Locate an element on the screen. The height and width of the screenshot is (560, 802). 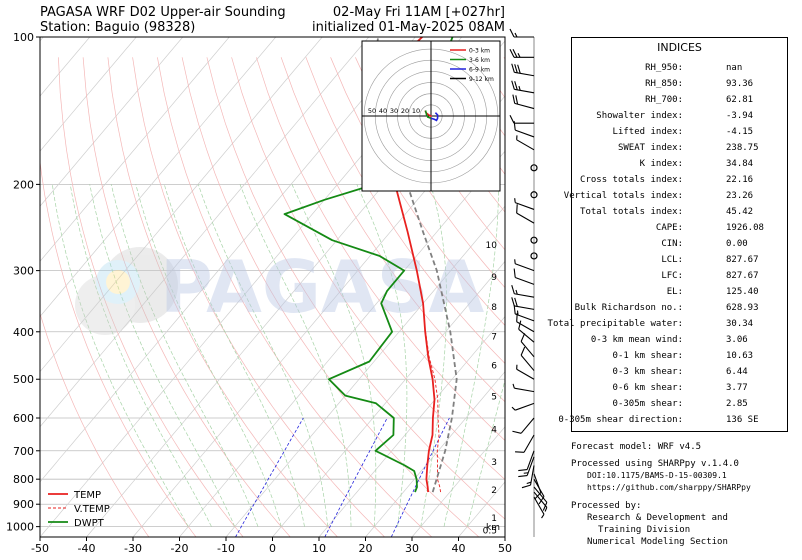
hodograph-trace is located at coordinates (434, 117).